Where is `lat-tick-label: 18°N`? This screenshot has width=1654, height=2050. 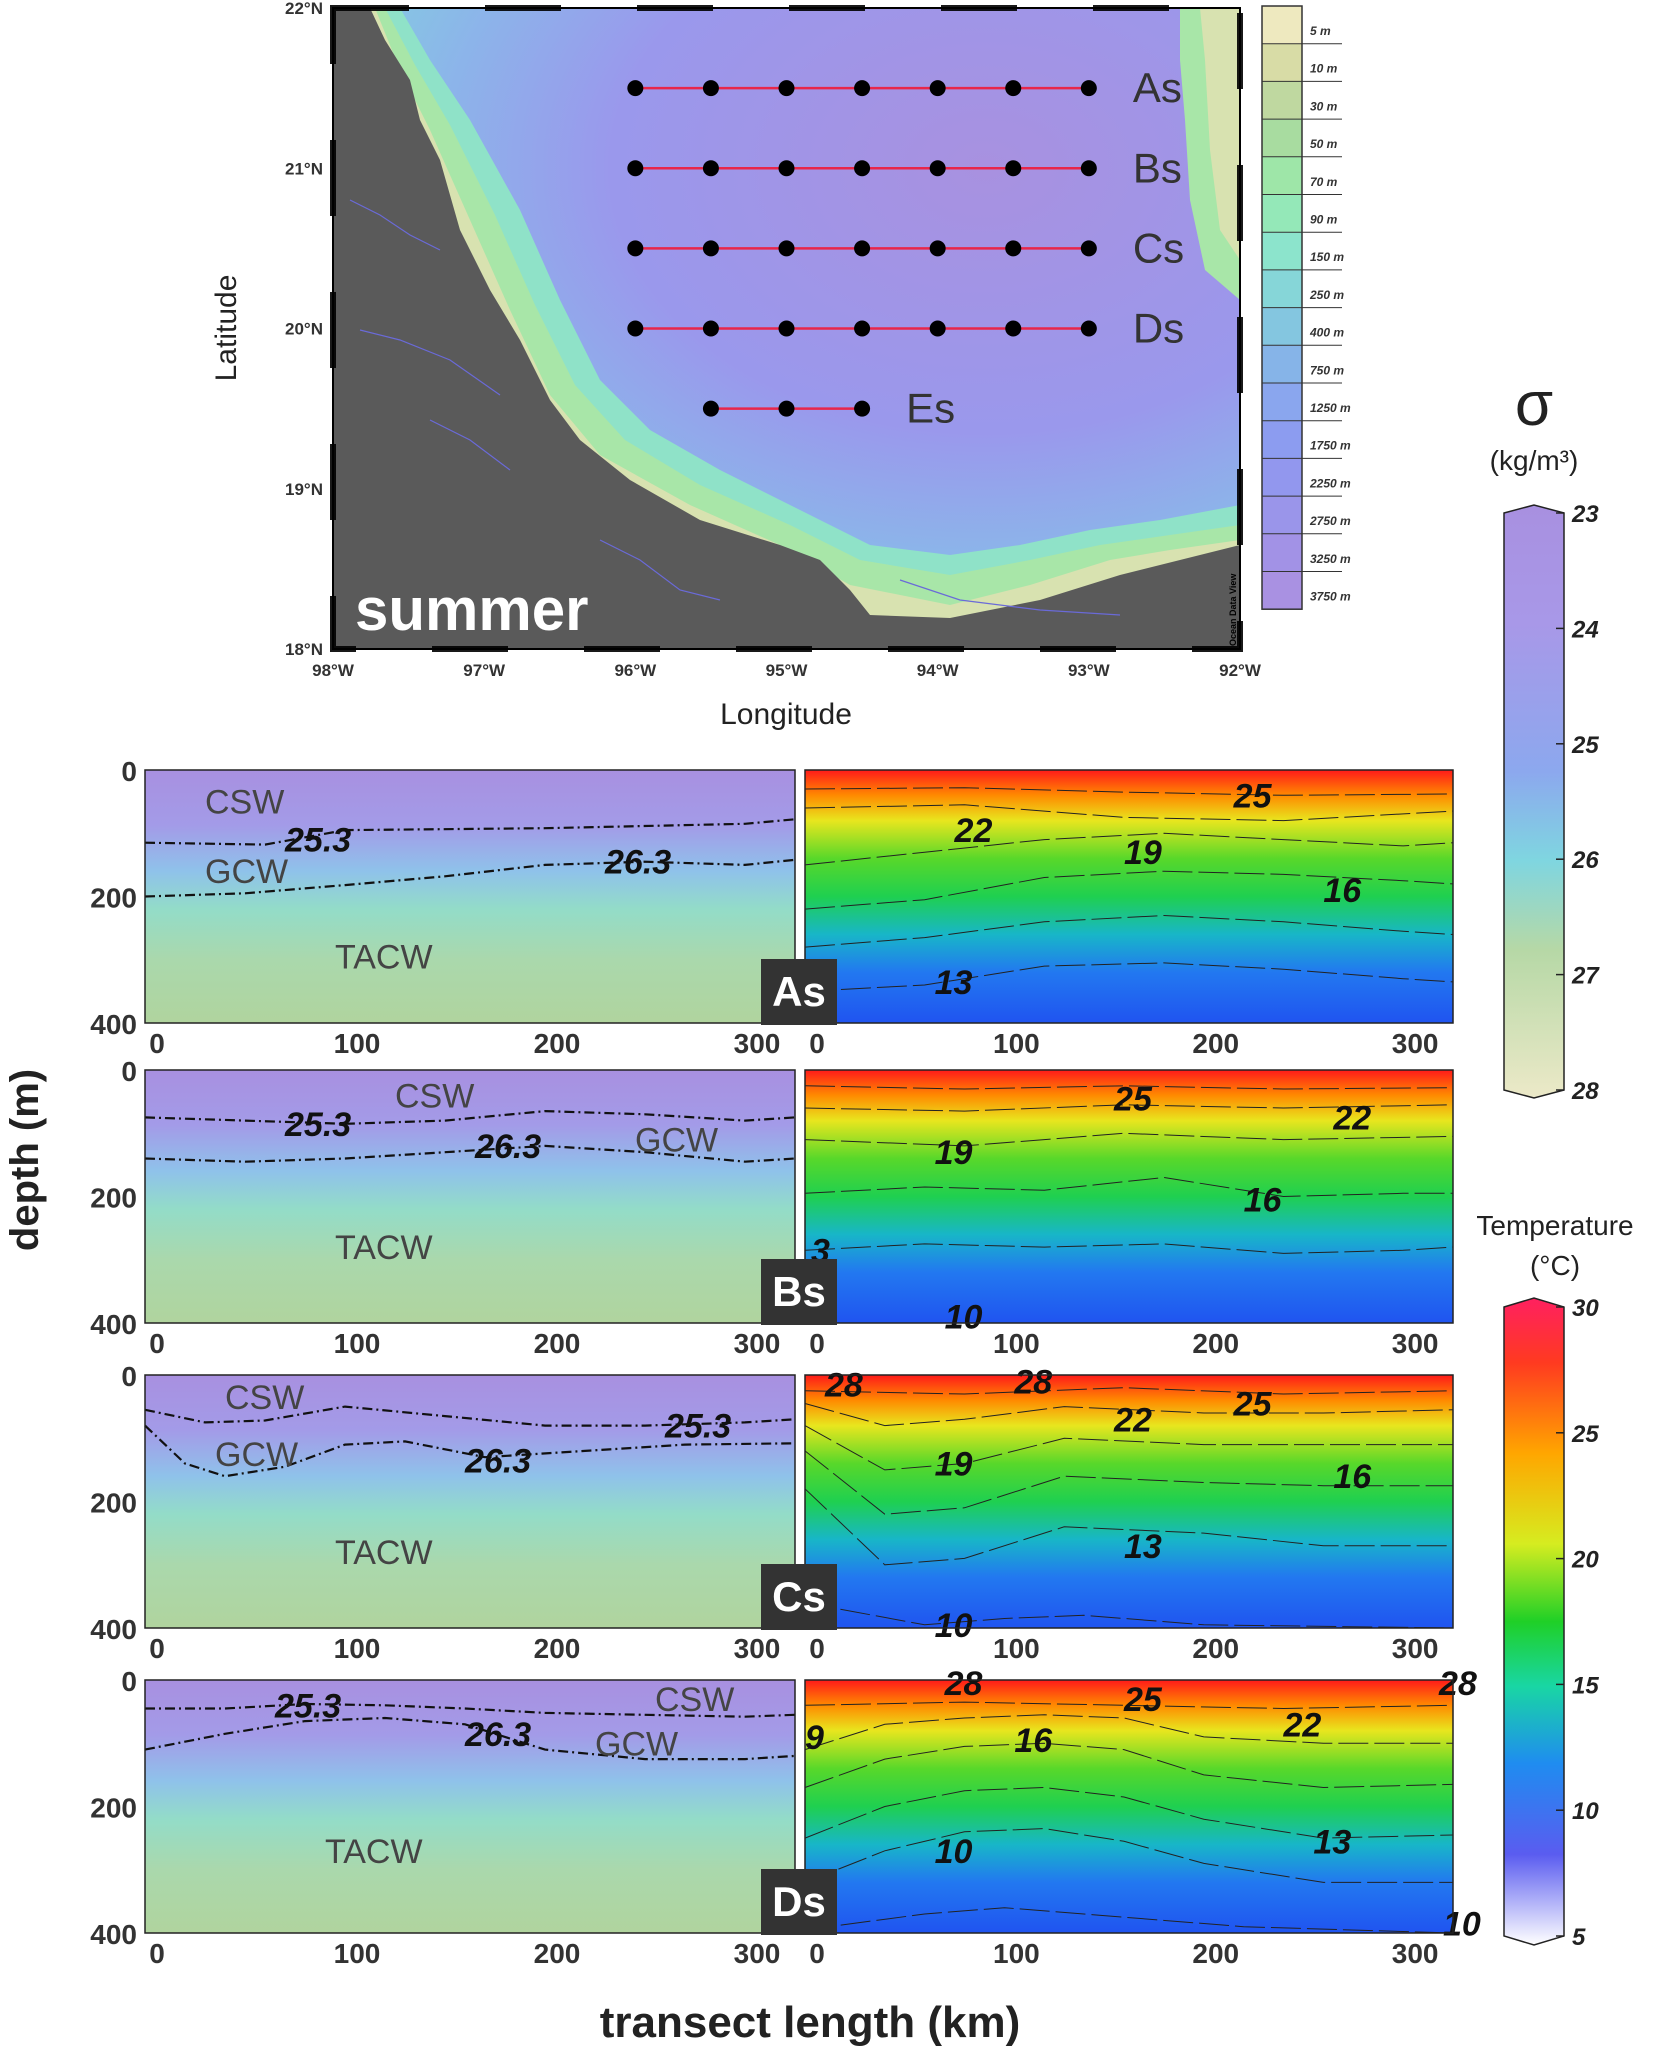 lat-tick-label: 18°N is located at coordinates (304, 649).